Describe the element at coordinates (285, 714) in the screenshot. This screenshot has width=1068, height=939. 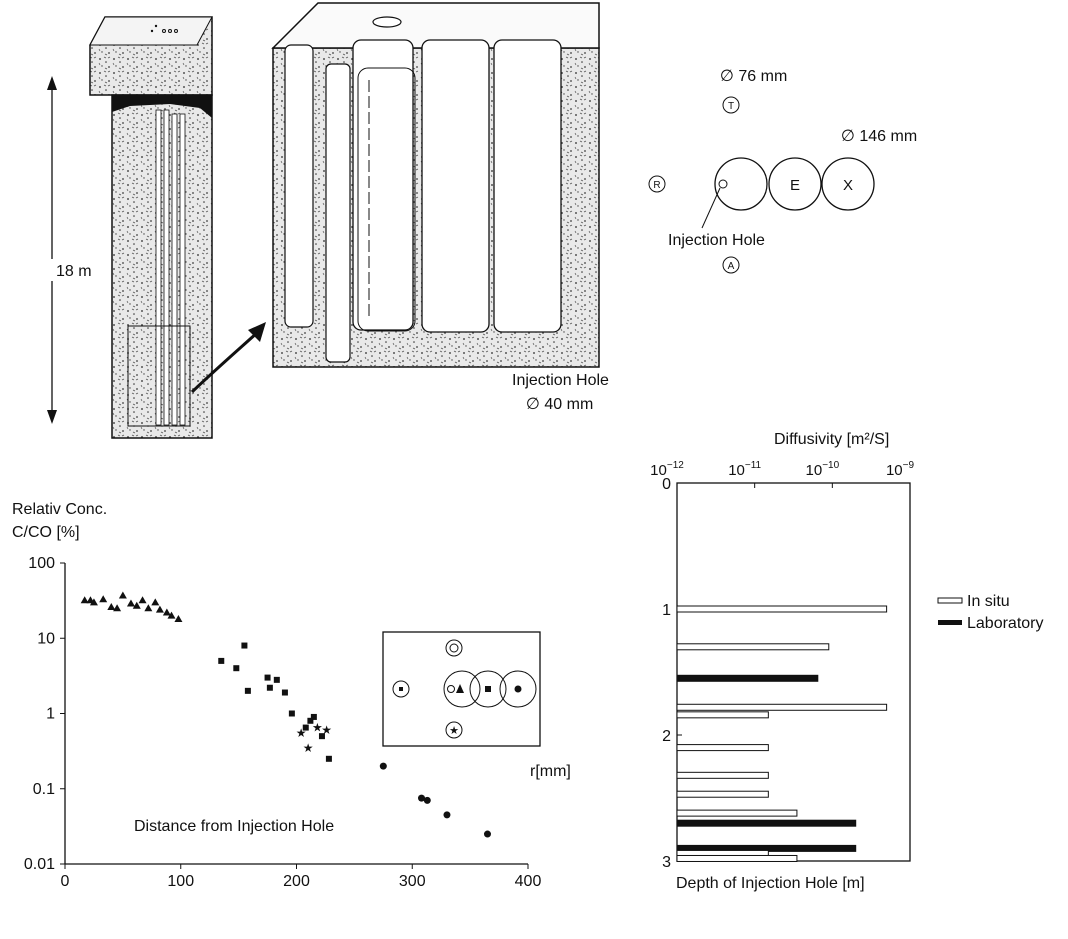
I see `scatter-points: ★★★★` at that location.